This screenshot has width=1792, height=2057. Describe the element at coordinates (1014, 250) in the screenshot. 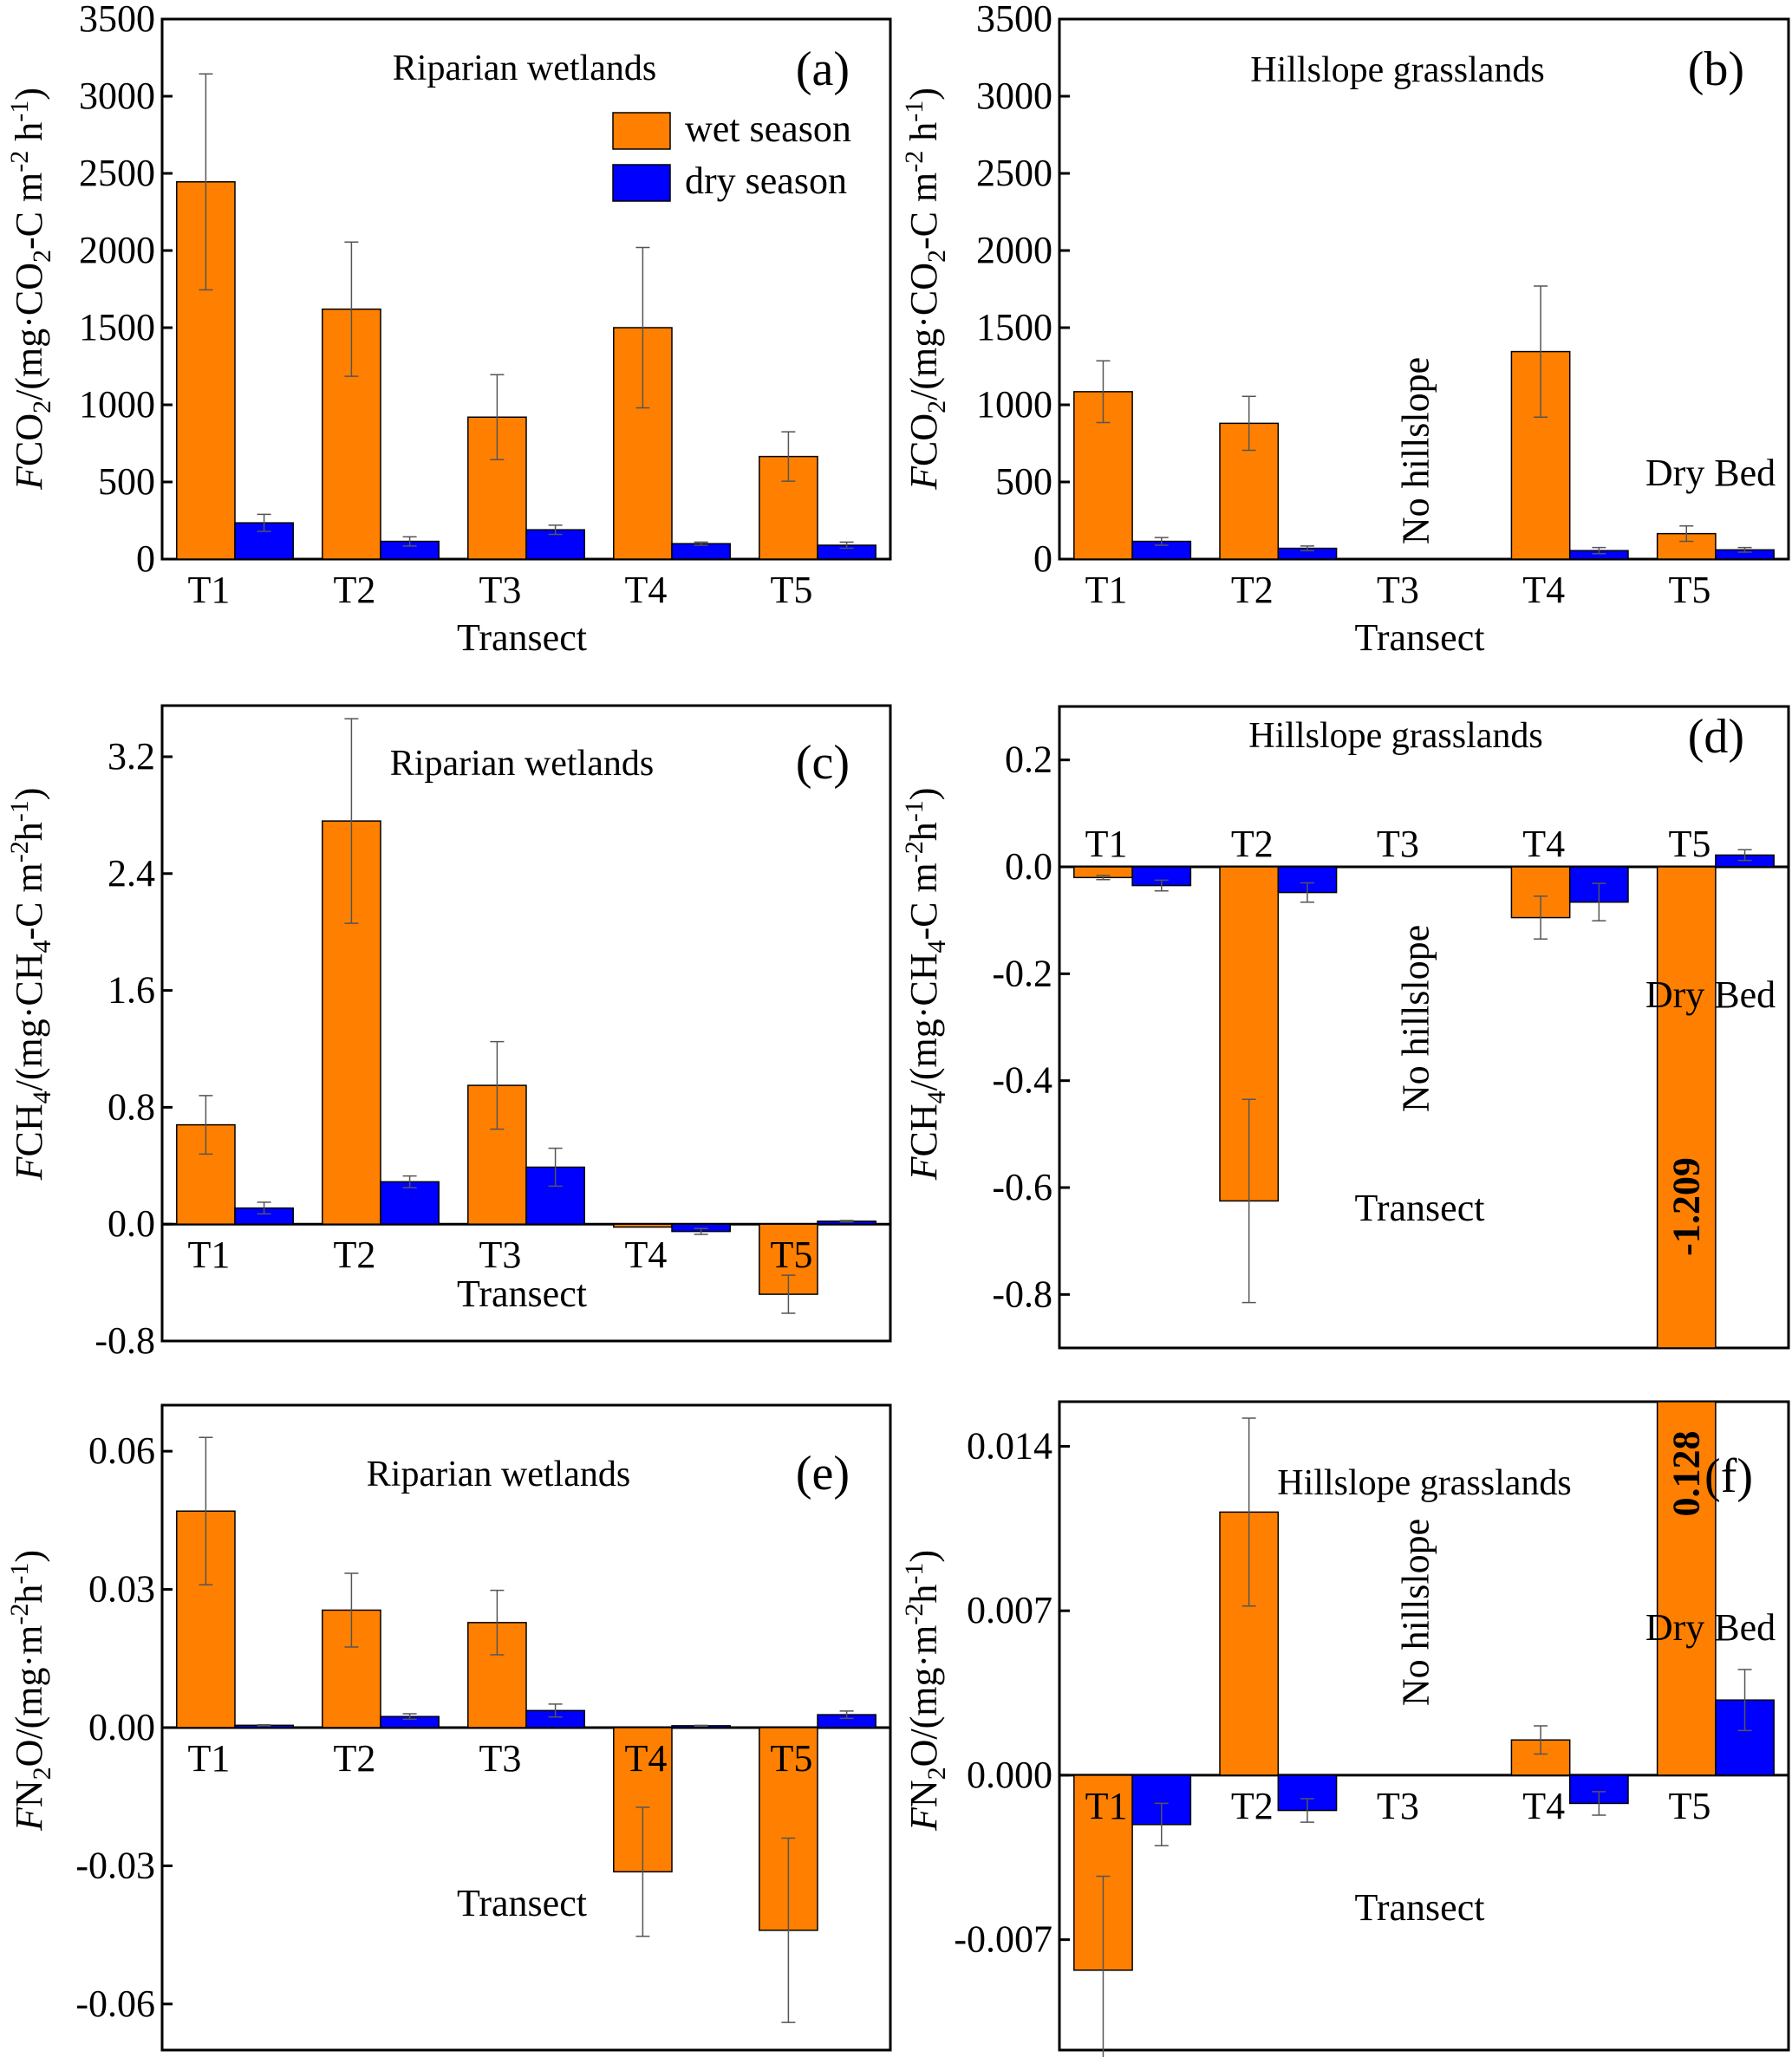

I see `y-tick-label: 2000` at that location.